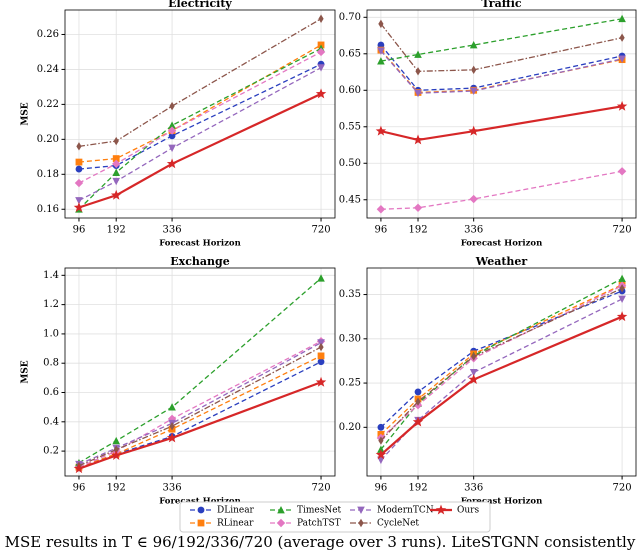 Image resolution: width=640 pixels, height=550 pixels. I want to click on chart-title: Electricity, so click(200, 5).